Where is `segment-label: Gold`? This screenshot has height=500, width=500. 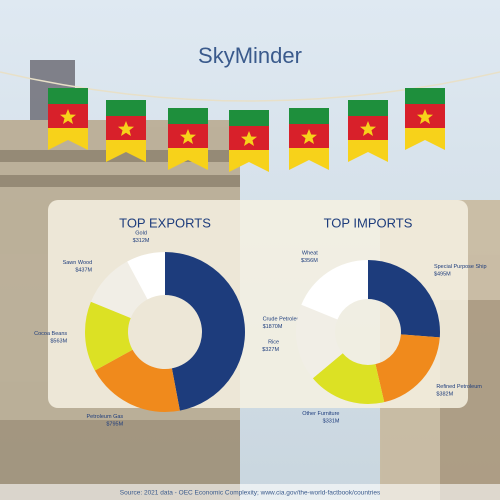 segment-label: Gold is located at coordinates (141, 233).